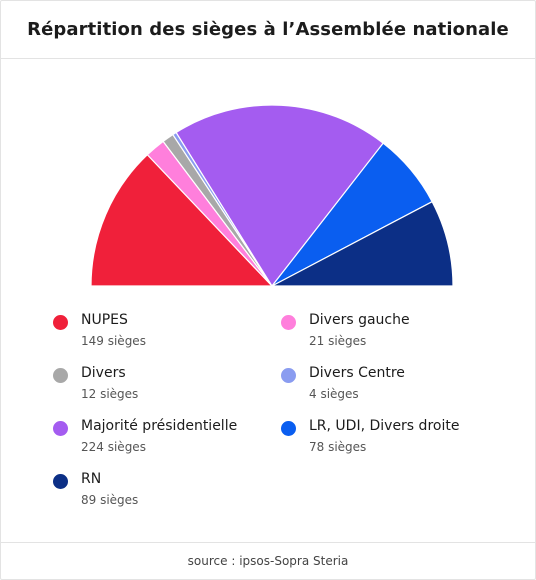 The height and width of the screenshot is (580, 536). I want to click on legend-text: Divers gauche 21 sièges, so click(359, 330).